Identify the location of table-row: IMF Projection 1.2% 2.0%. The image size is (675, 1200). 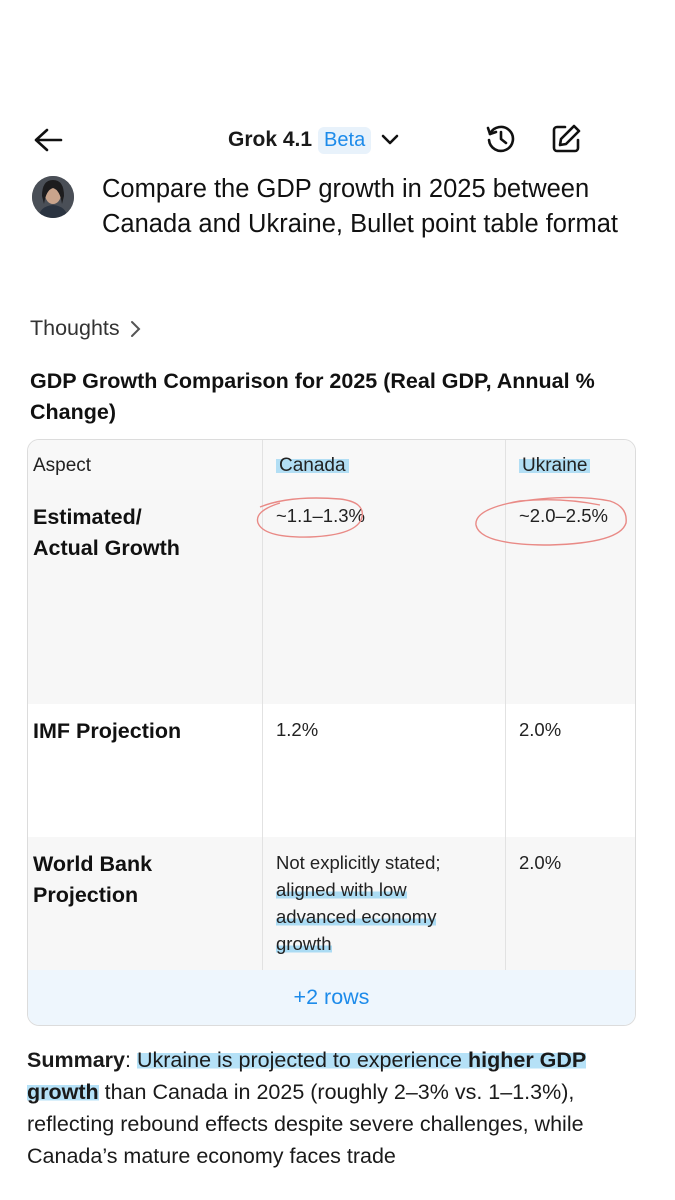
(331, 771).